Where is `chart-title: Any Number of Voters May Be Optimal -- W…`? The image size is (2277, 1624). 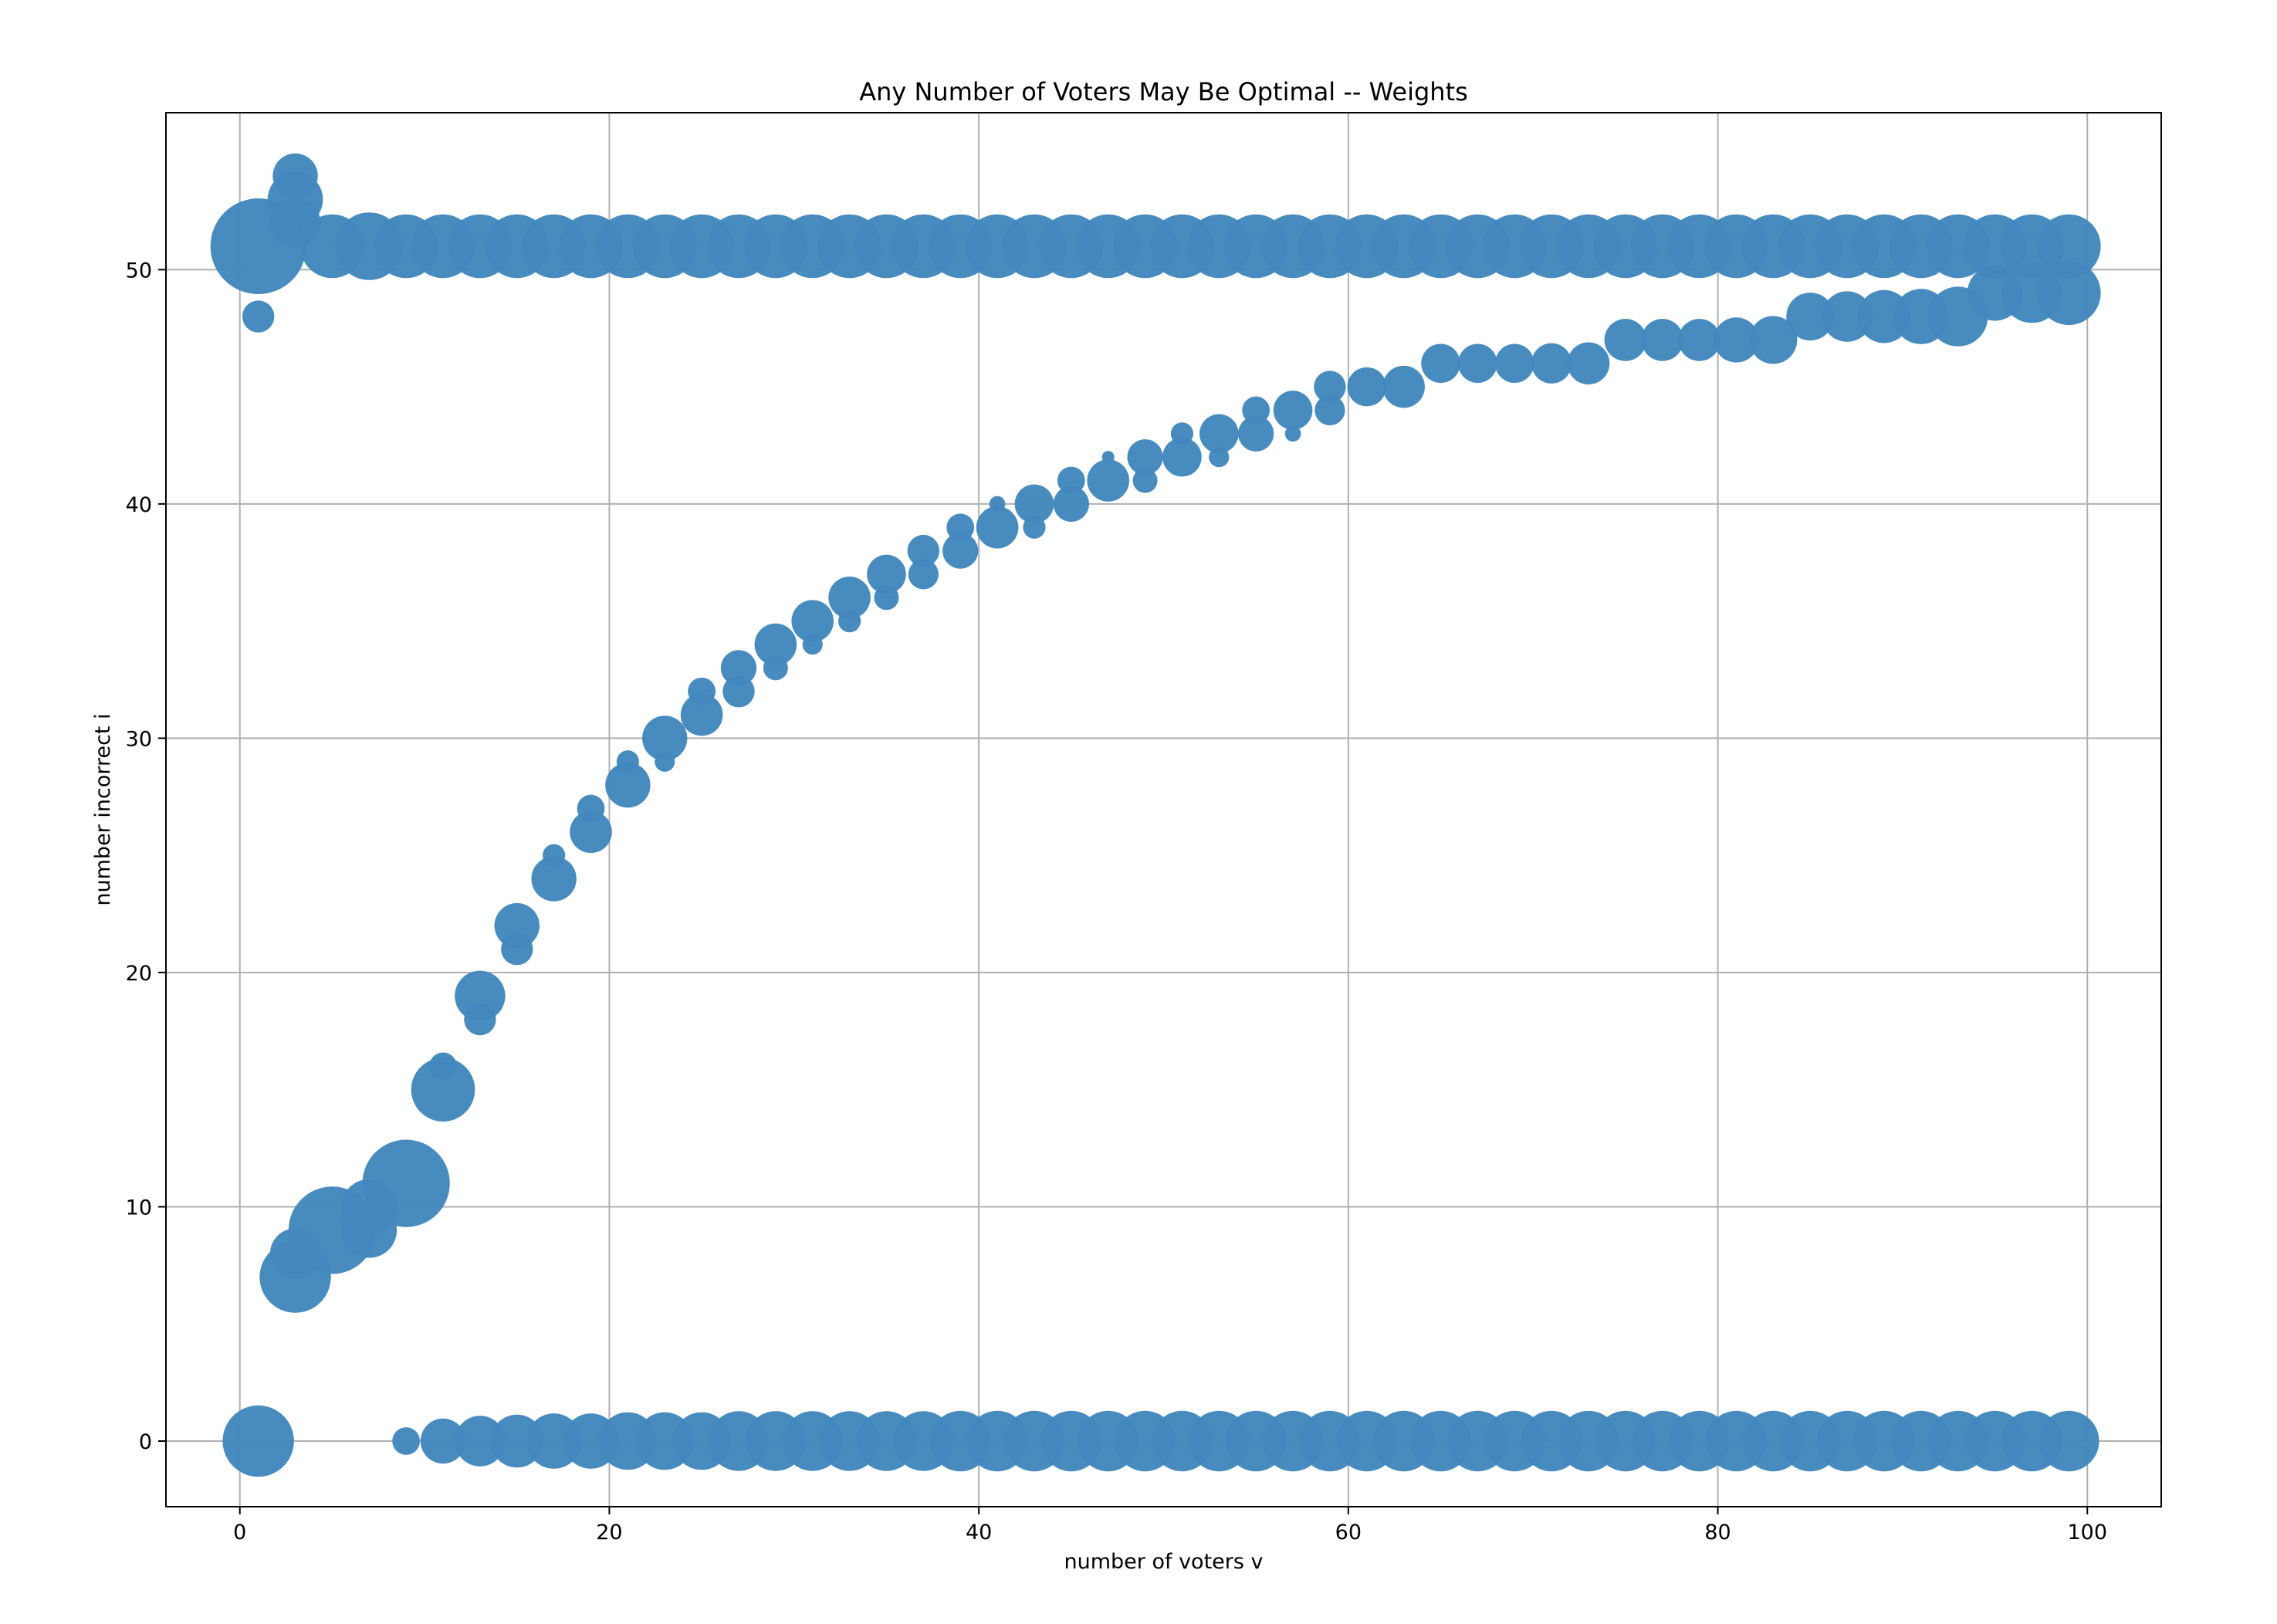 chart-title: Any Number of Voters May Be Optimal -- W… is located at coordinates (1164, 92).